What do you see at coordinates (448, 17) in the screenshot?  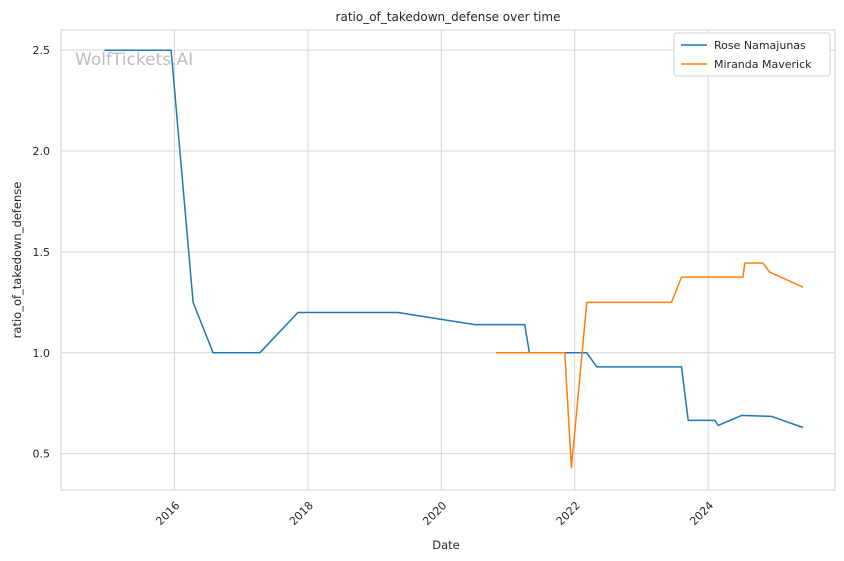 I see `chart-title: ratio_of_takedown_defense over time` at bounding box center [448, 17].